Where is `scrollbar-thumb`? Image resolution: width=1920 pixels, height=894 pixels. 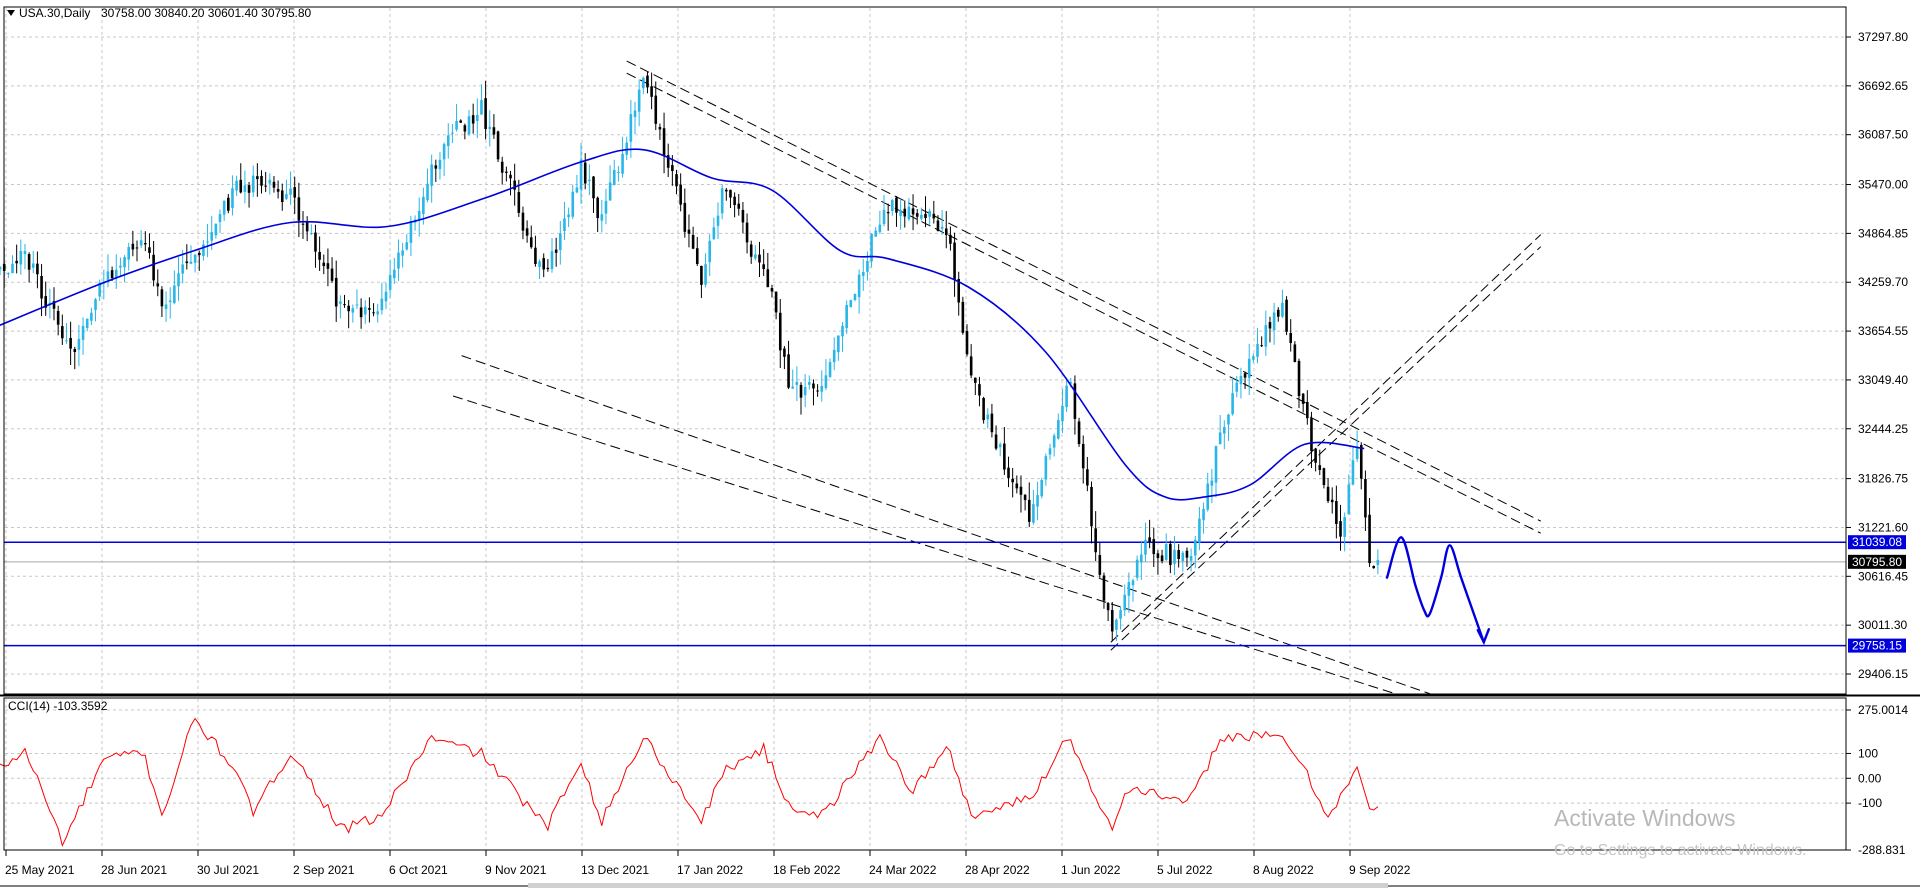 scrollbar-thumb is located at coordinates (958, 885).